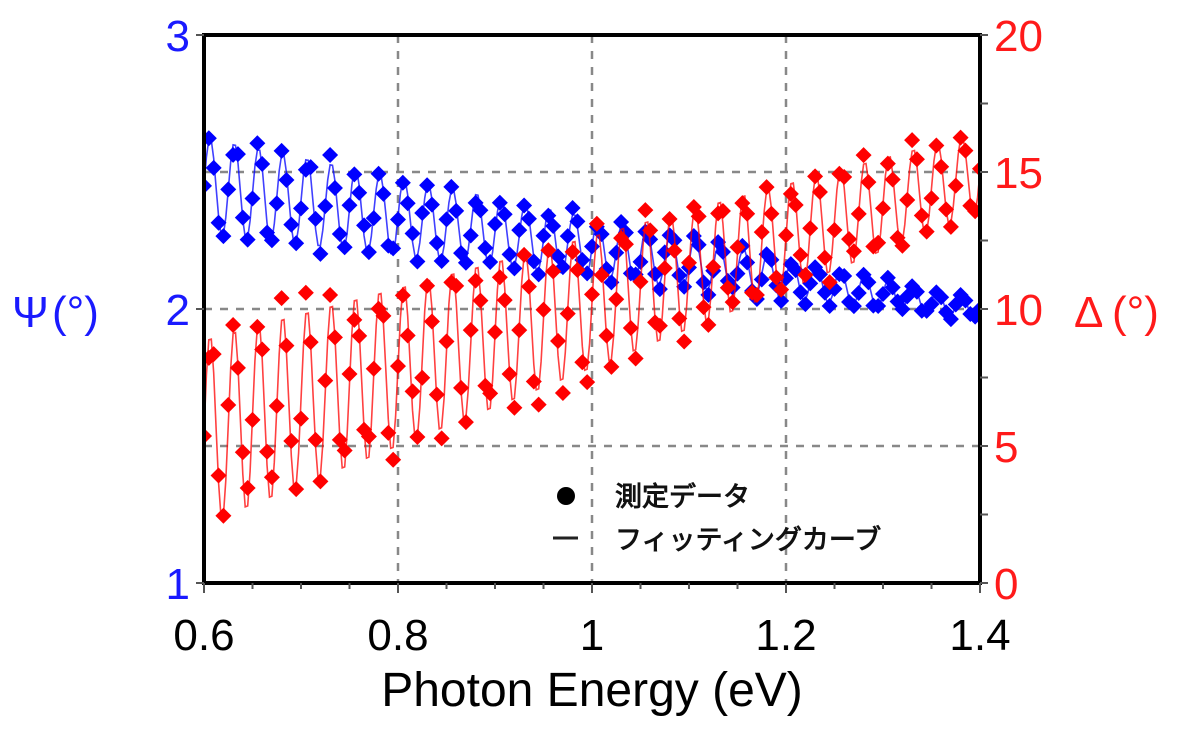  What do you see at coordinates (1088, 312) in the screenshot?
I see `y-right-label-symbol: Δ` at bounding box center [1088, 312].